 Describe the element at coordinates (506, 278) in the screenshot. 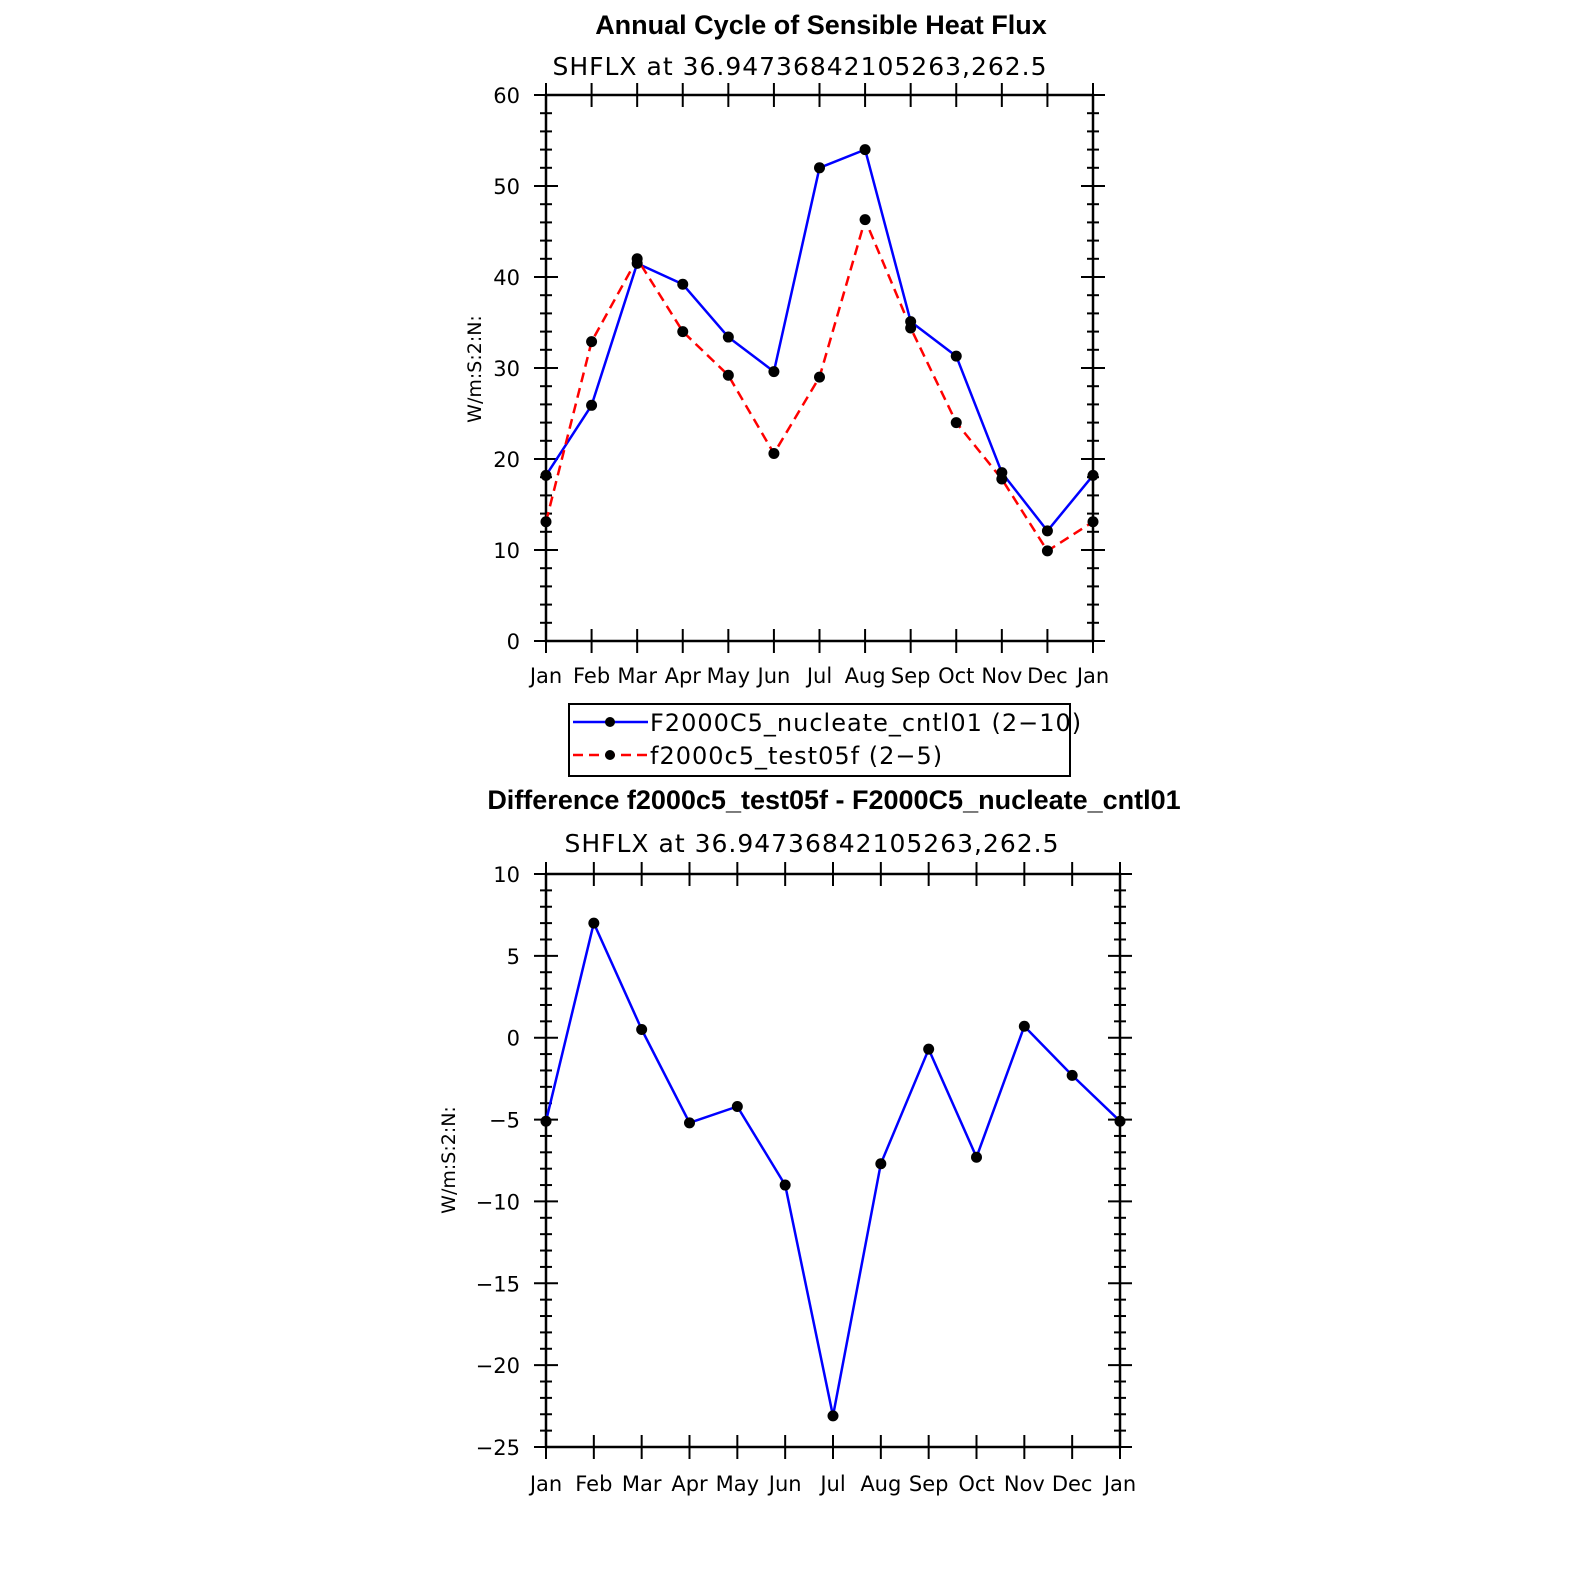

I see `y-tick-label: 40` at that location.